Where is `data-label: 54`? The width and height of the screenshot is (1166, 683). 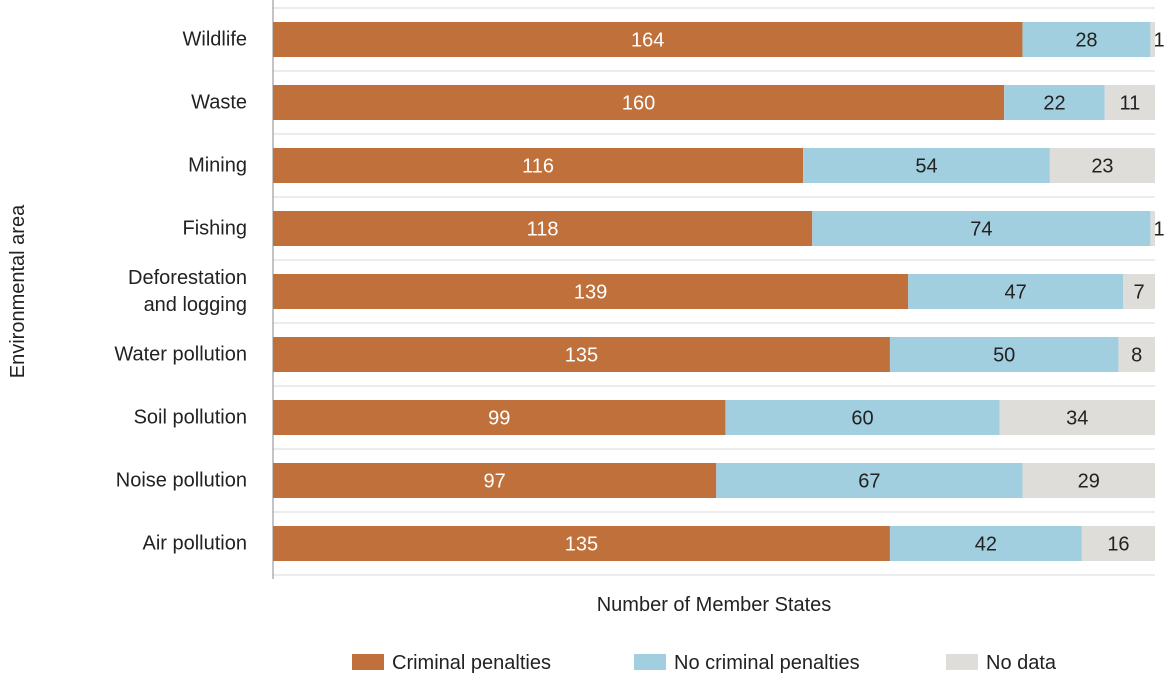 data-label: 54 is located at coordinates (926, 167).